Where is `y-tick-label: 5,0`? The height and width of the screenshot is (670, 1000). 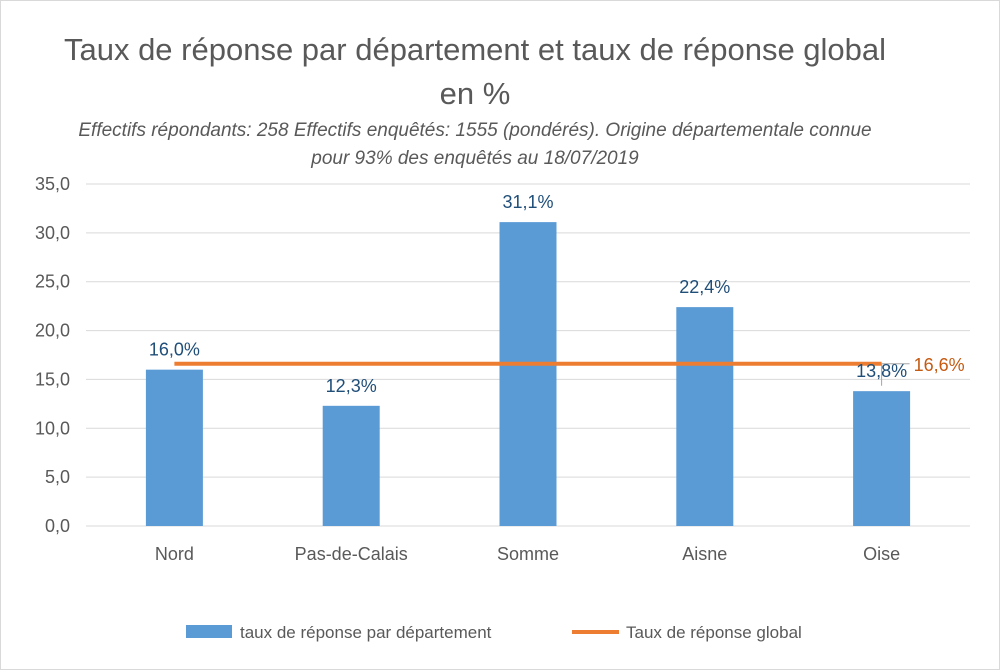 y-tick-label: 5,0 is located at coordinates (57, 477).